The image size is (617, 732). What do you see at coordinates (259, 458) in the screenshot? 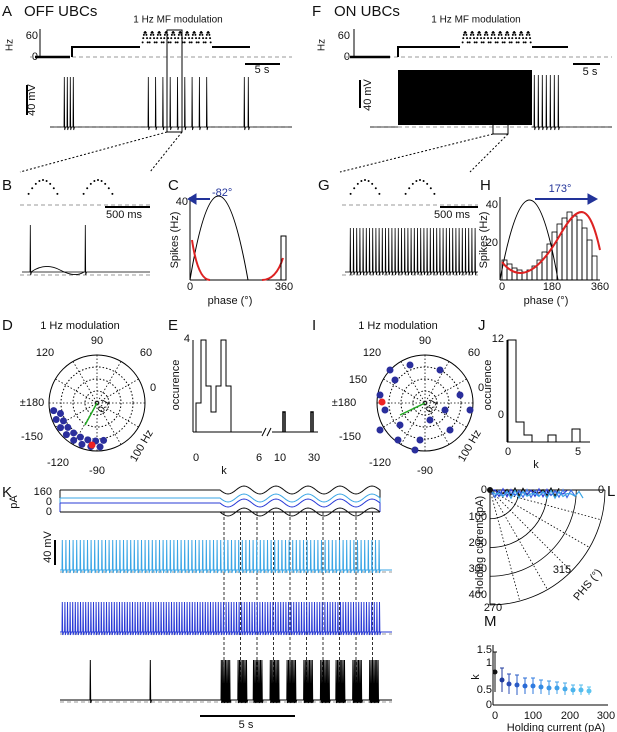
I see `tick: 6` at bounding box center [259, 458].